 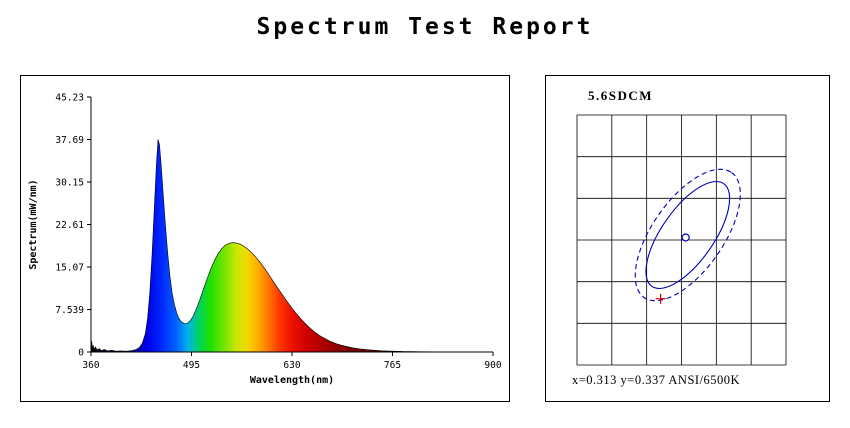 I want to click on chromaticity-point, so click(x=685, y=237).